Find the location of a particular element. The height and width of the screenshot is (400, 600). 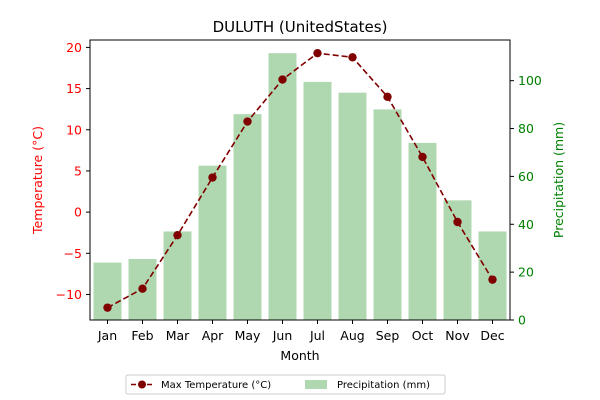

legend: Max Temperature (°C) Precipitation (mm) is located at coordinates (285, 384).